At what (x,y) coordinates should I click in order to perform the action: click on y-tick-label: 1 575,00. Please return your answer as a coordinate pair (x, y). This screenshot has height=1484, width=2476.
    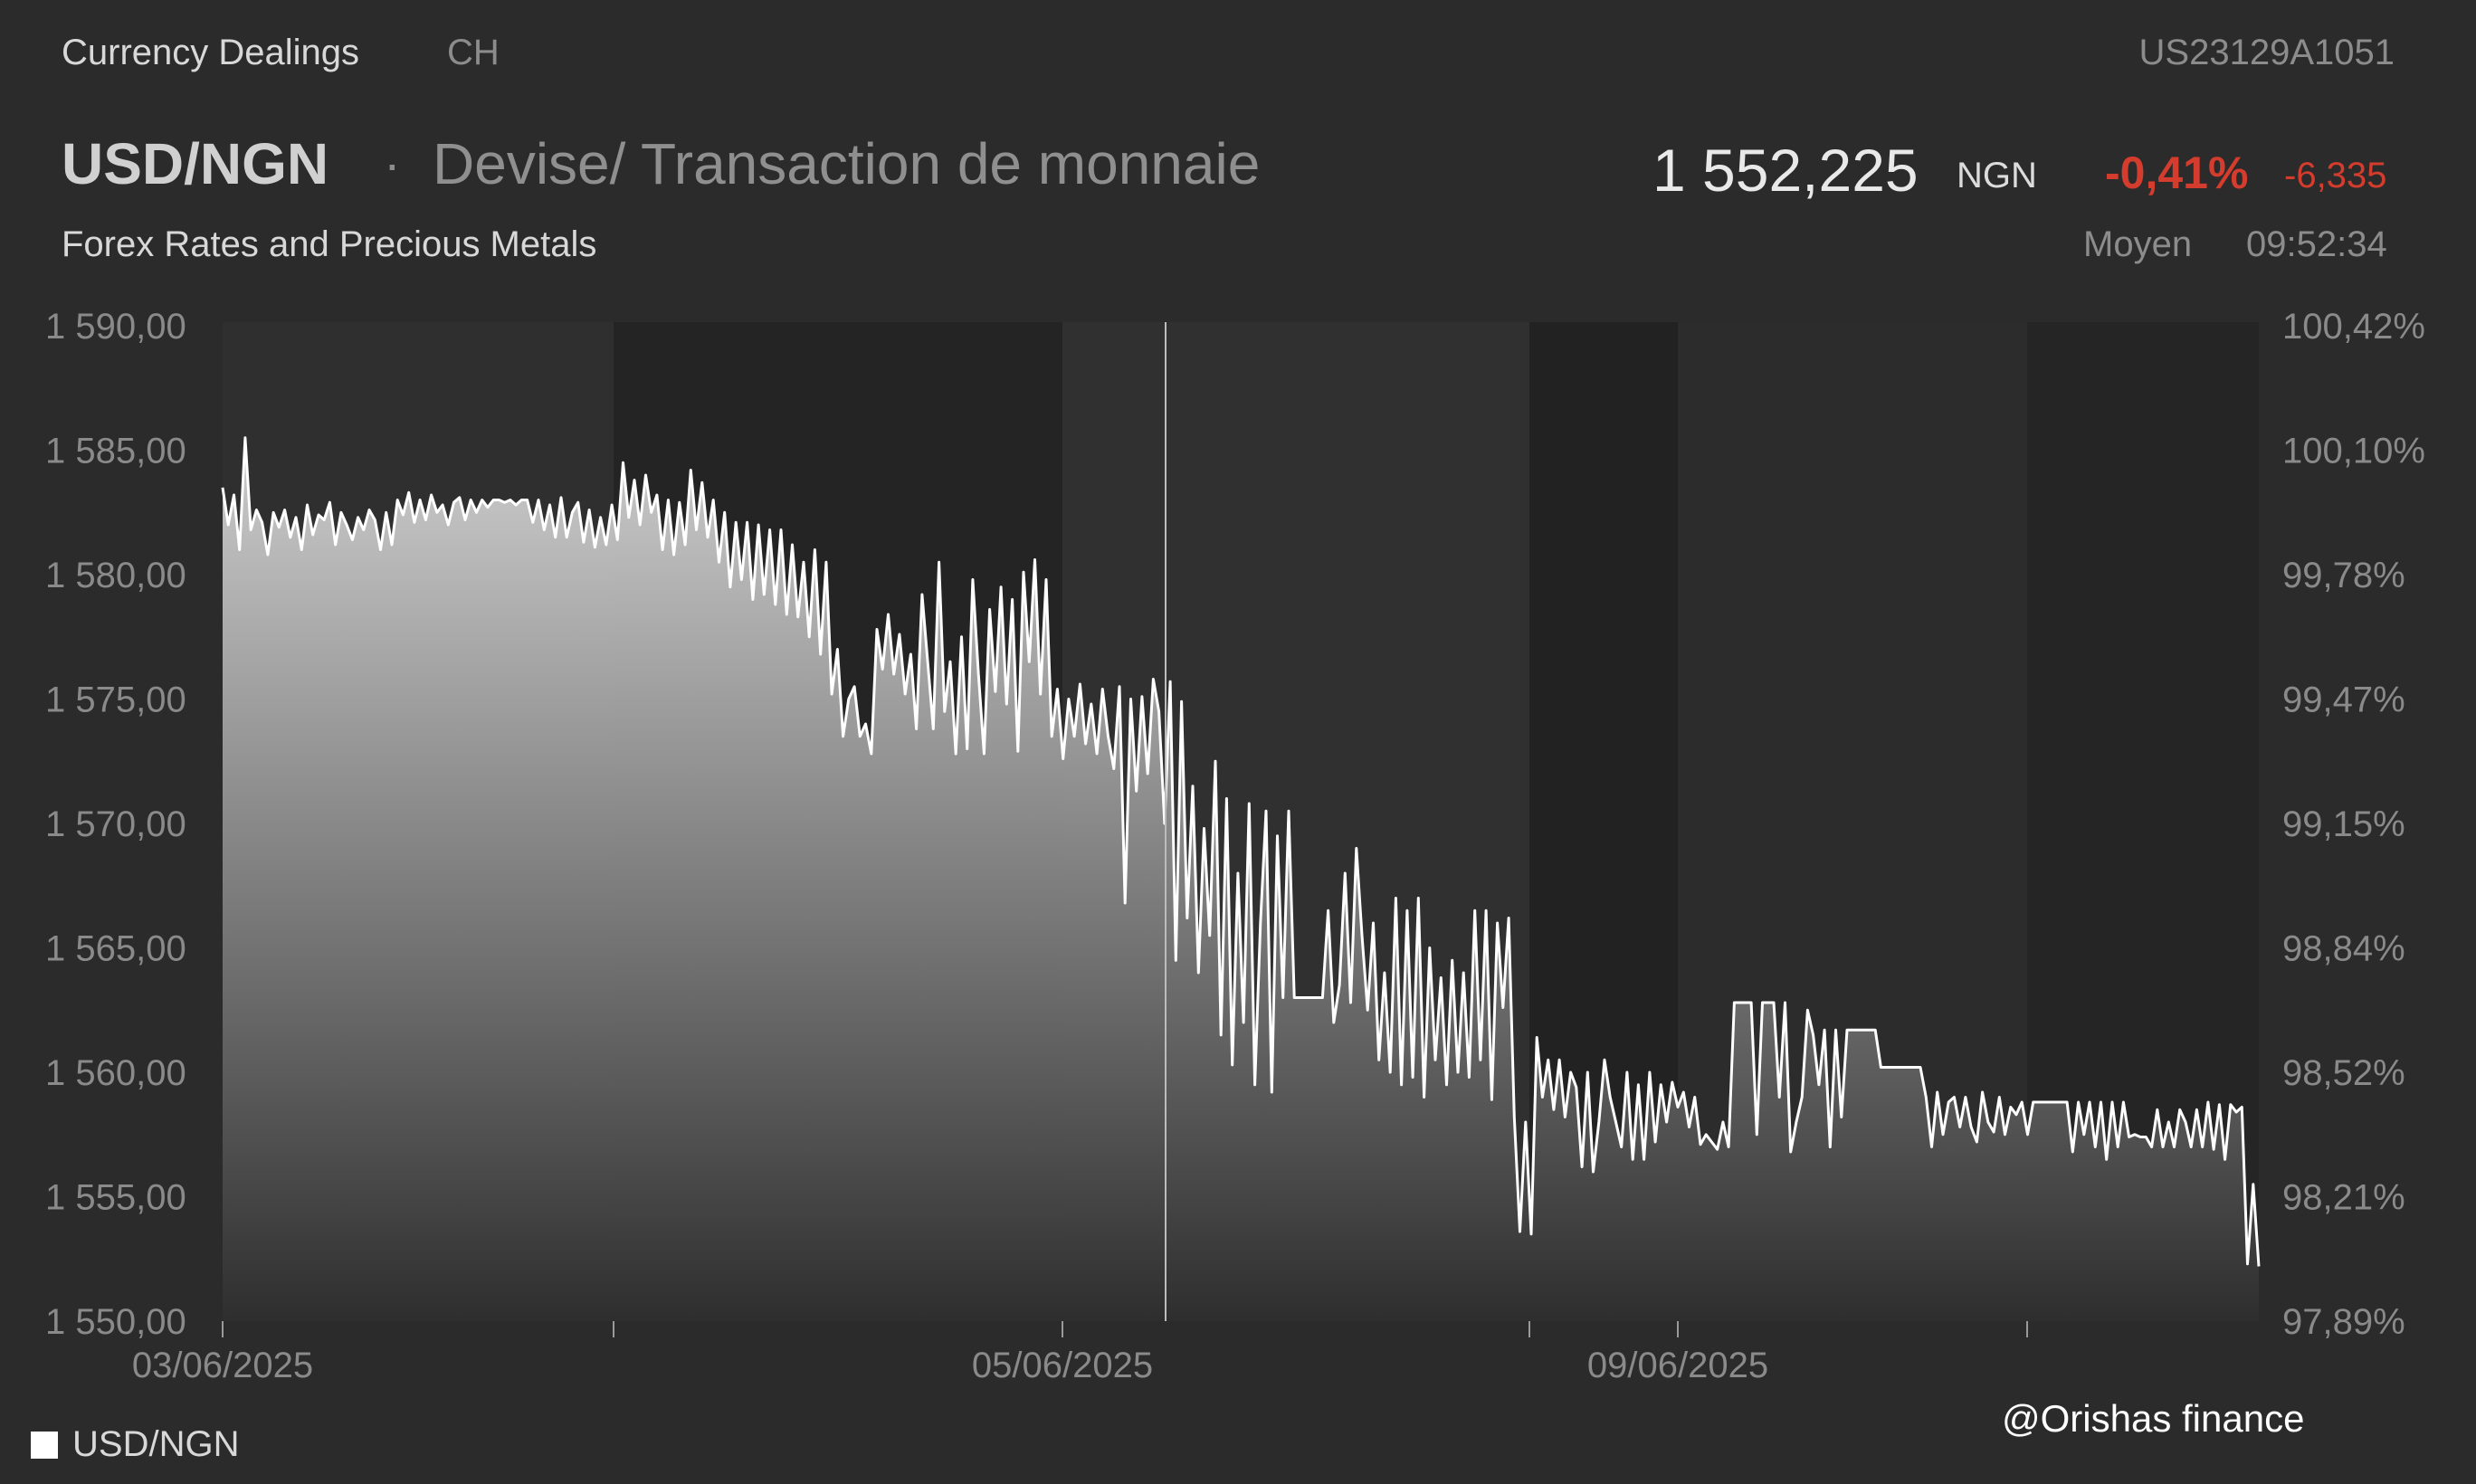
    Looking at the image, I should click on (115, 700).